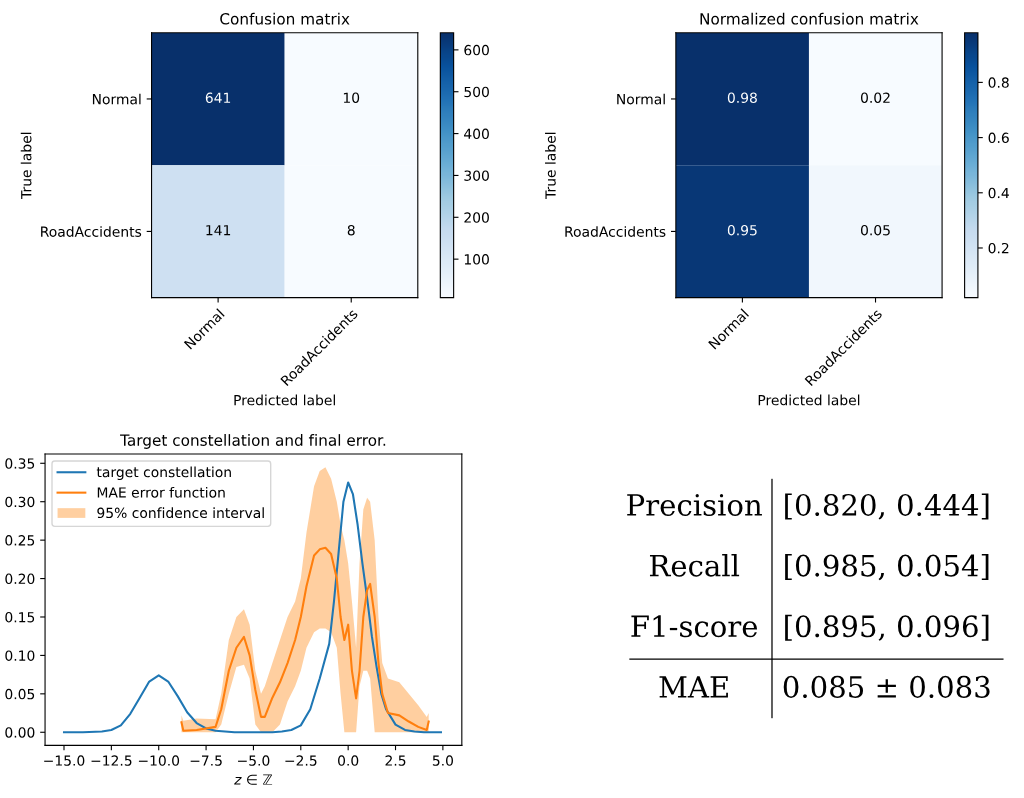 This screenshot has width=1024, height=798. I want to click on color-bar-label: 200, so click(476, 217).